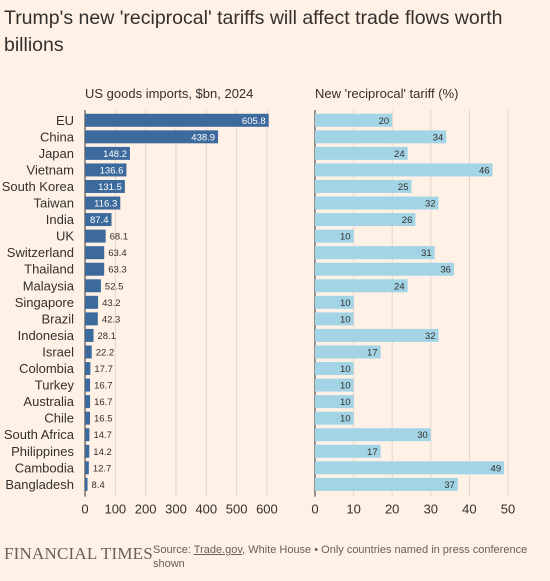  What do you see at coordinates (372, 452) in the screenshot?
I see `tariff-value-label: 17` at bounding box center [372, 452].